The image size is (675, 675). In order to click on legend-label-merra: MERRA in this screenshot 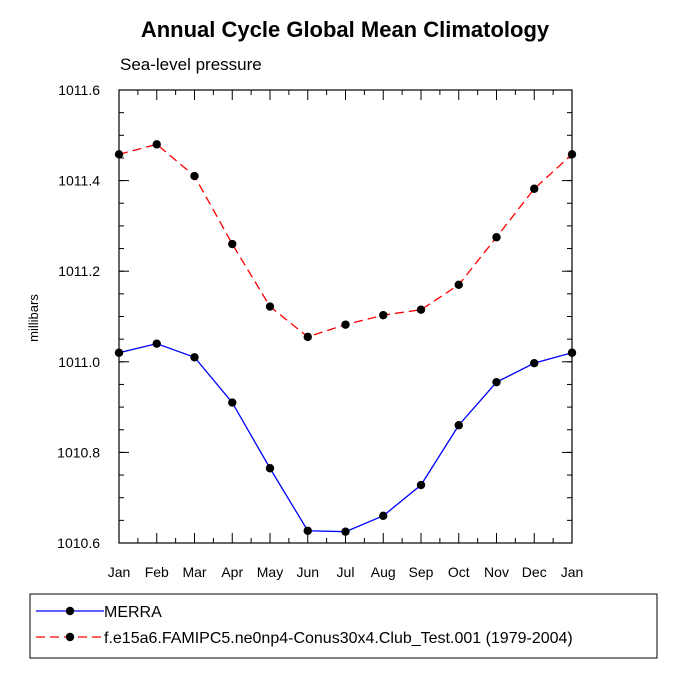, I will do `click(133, 612)`.